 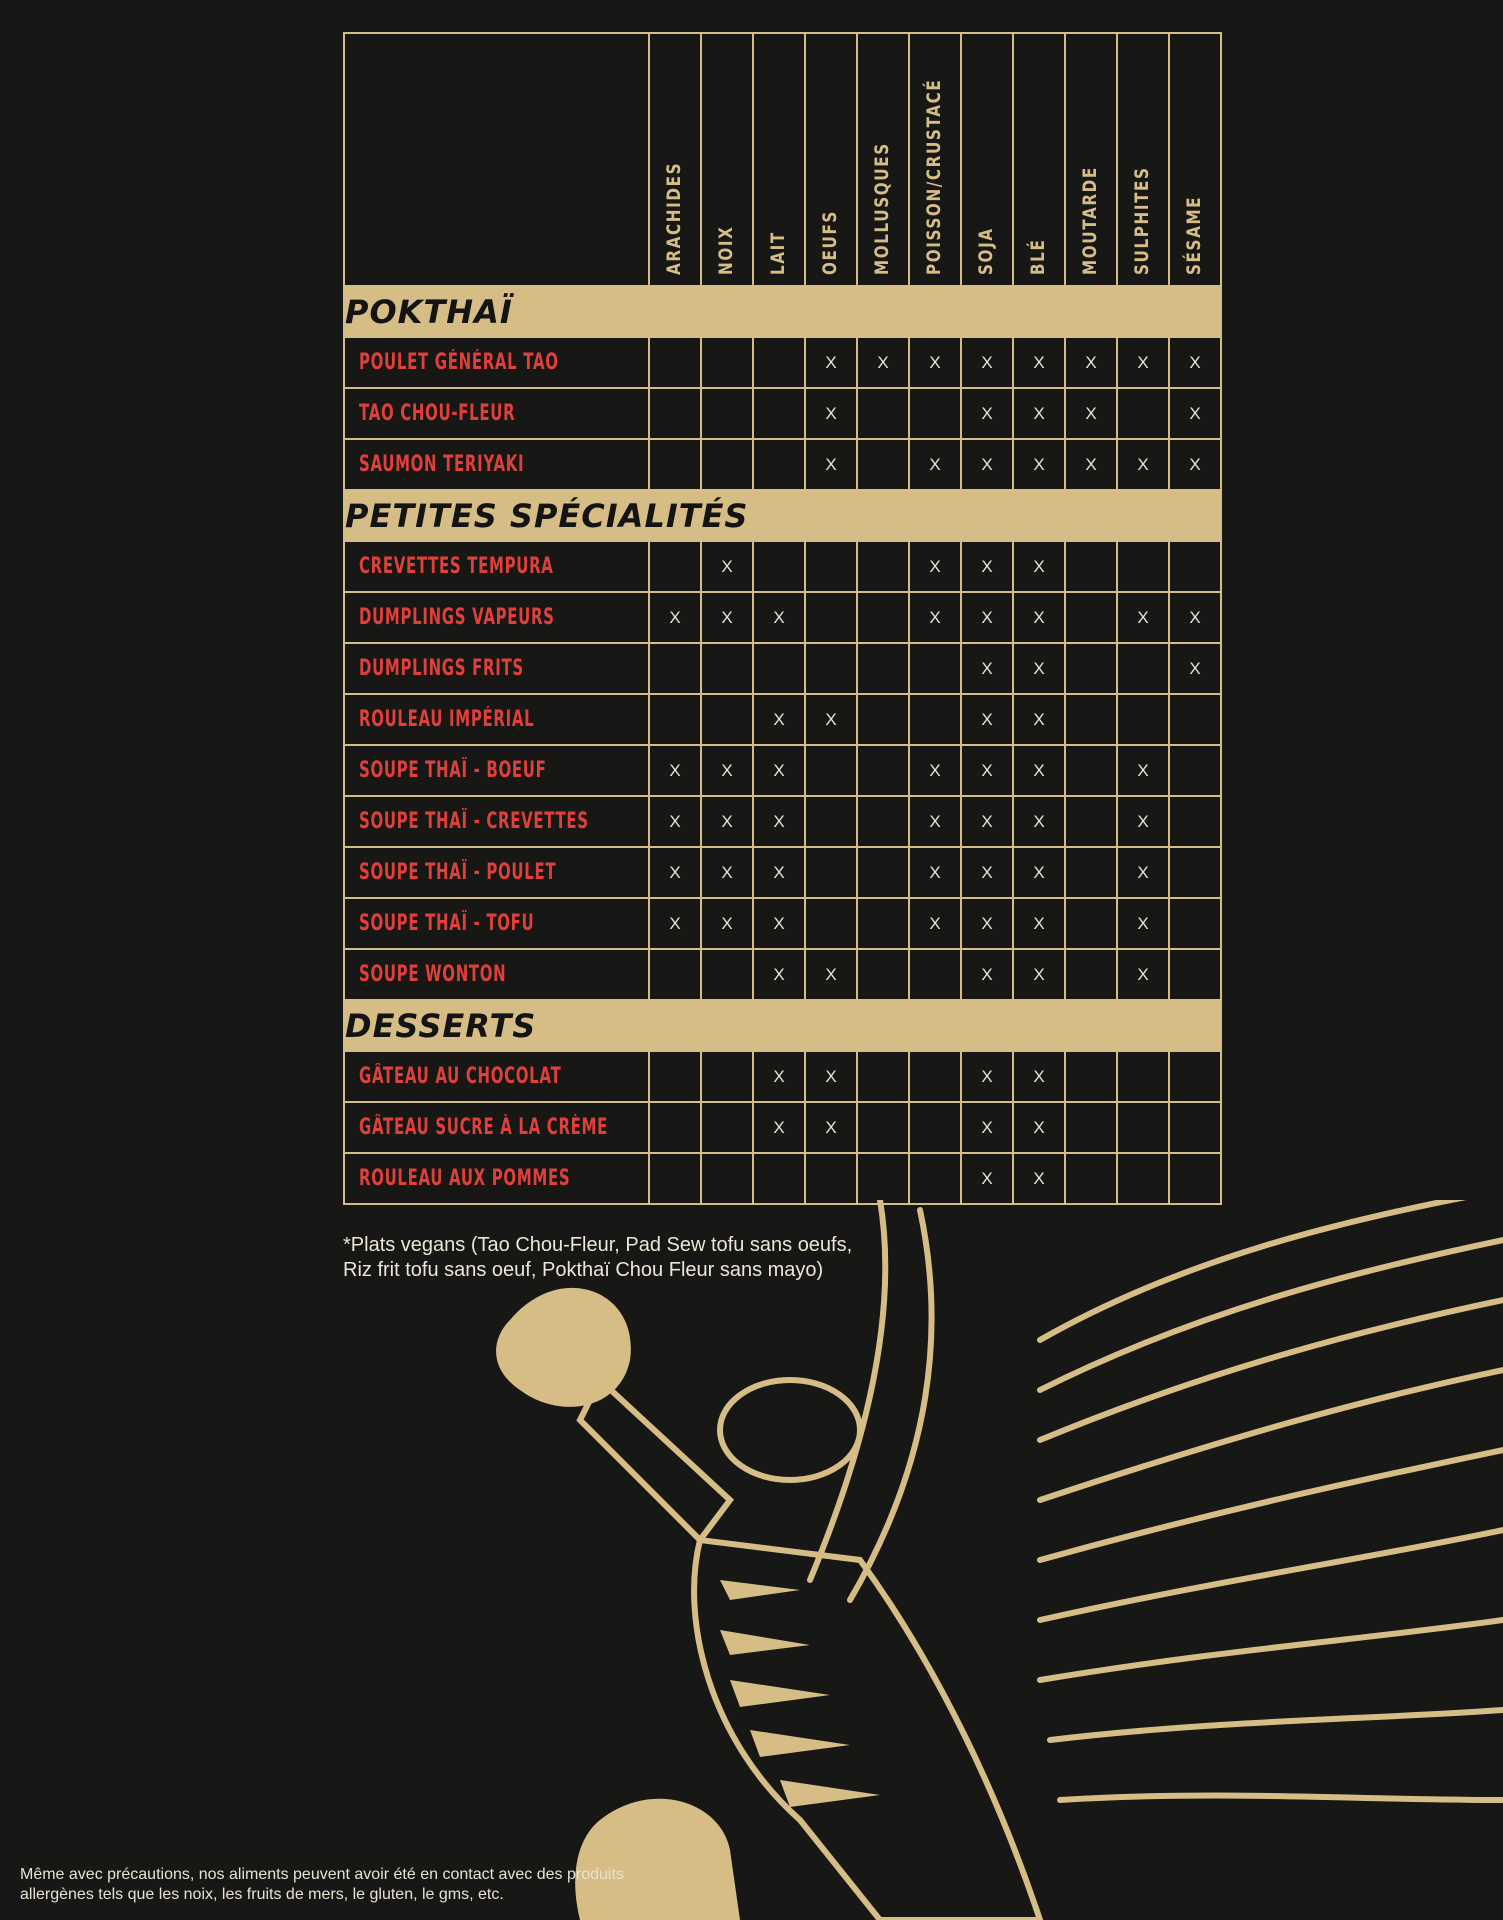 I want to click on menu-item-row: SOUPE THAÏ - CREVETTES X X X X X X X, so click(x=782, y=821).